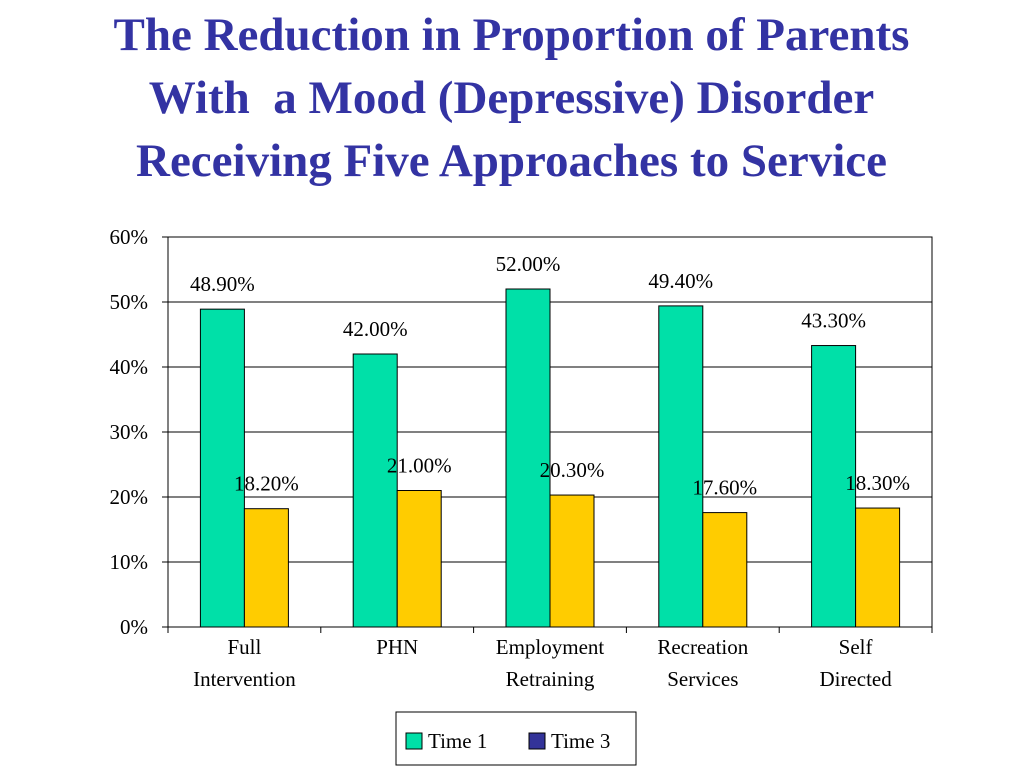  What do you see at coordinates (572, 470) in the screenshot?
I see `data-label-time3: 20.30%` at bounding box center [572, 470].